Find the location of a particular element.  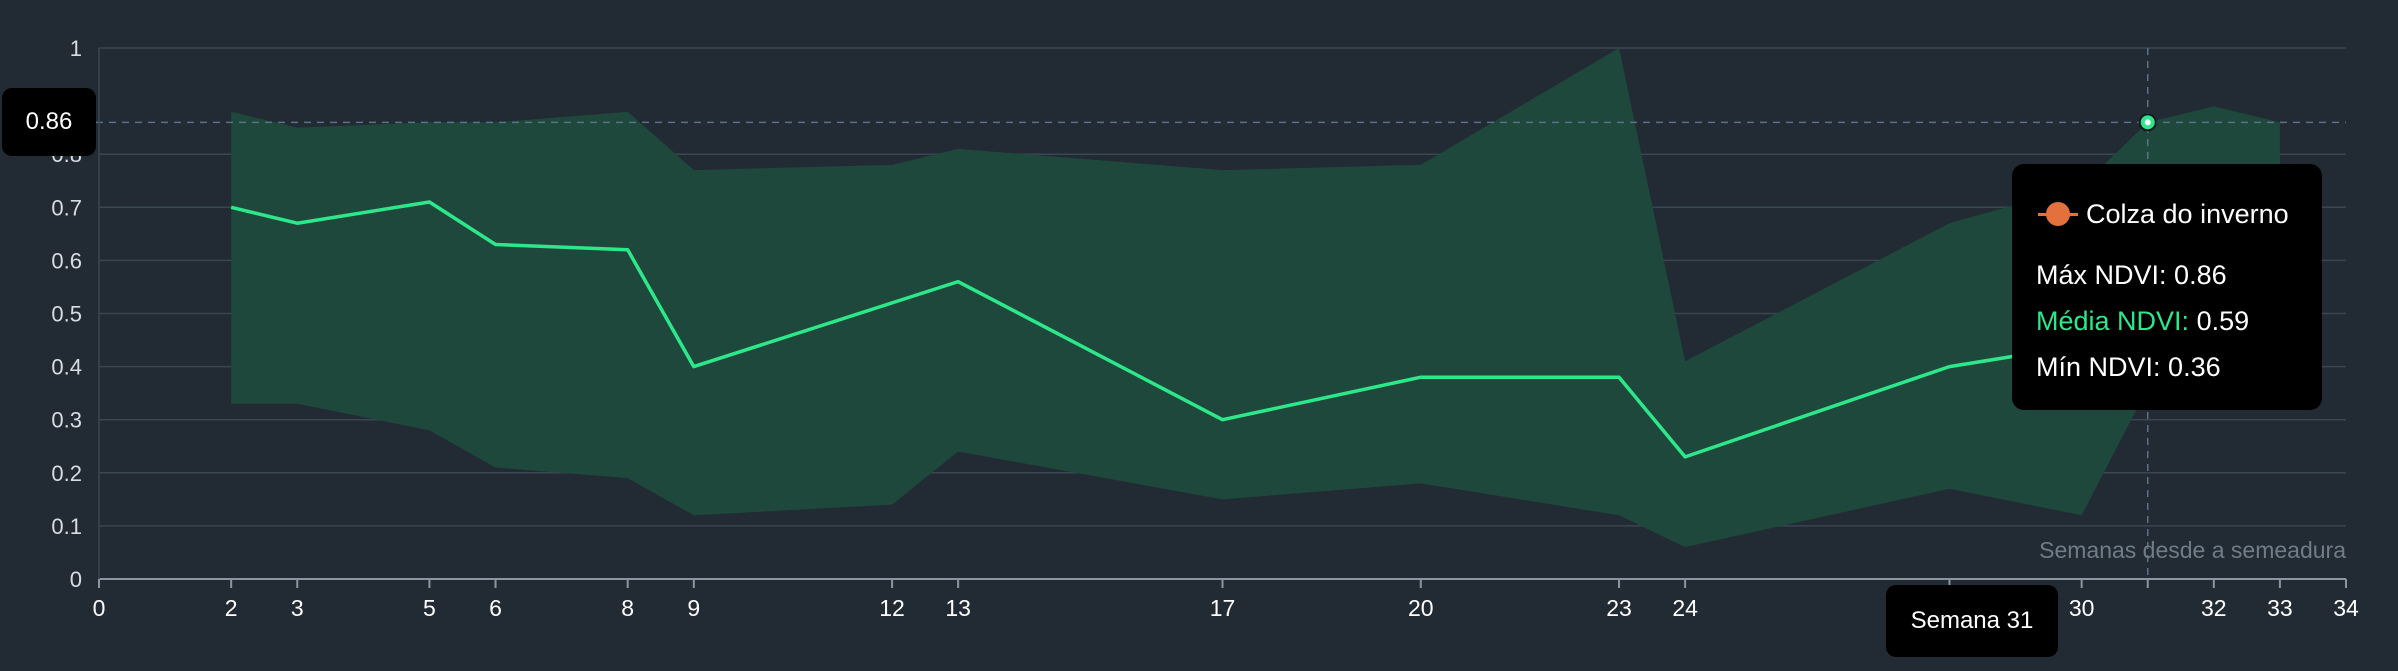

y-tick-label: 0.2 is located at coordinates (66, 473).